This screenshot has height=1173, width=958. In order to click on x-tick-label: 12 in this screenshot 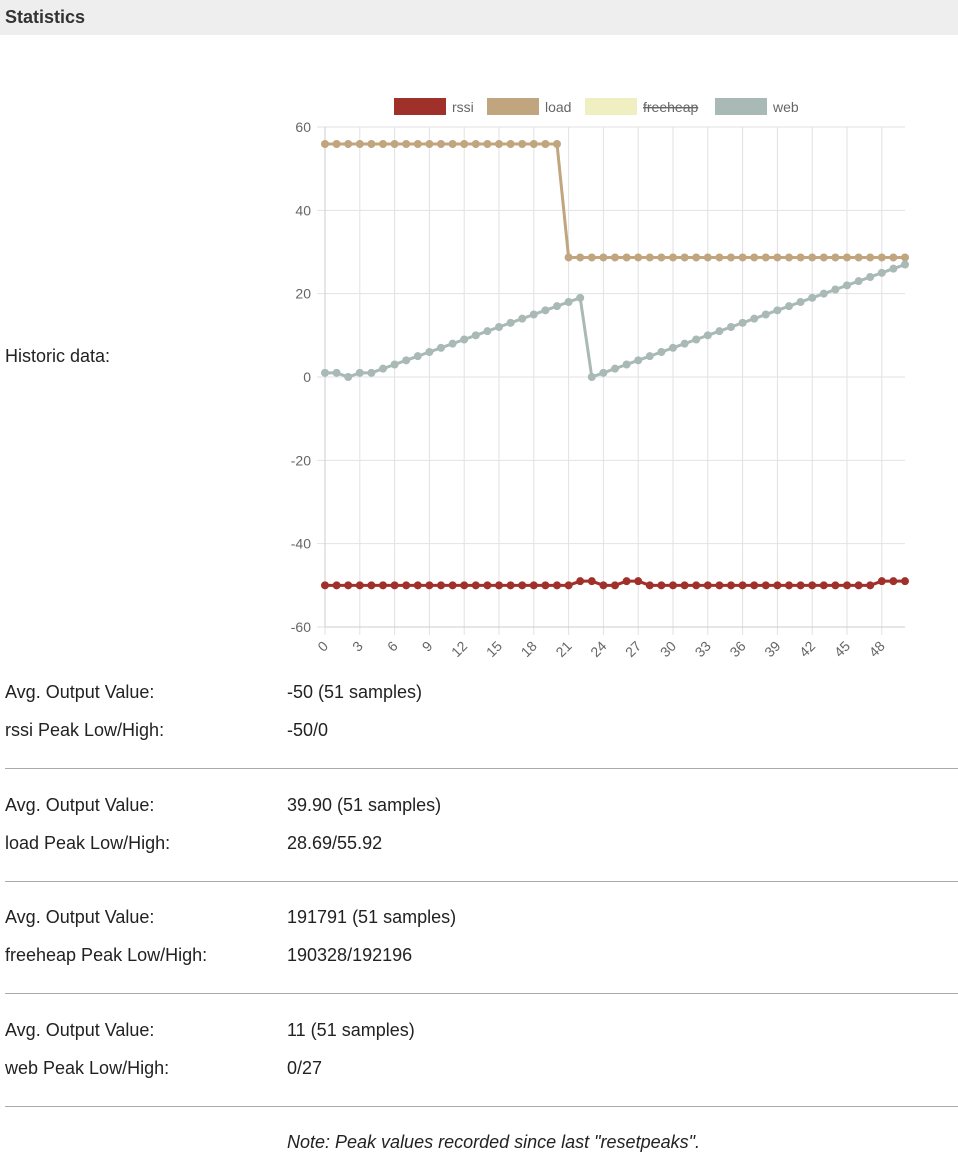, I will do `click(459, 649)`.